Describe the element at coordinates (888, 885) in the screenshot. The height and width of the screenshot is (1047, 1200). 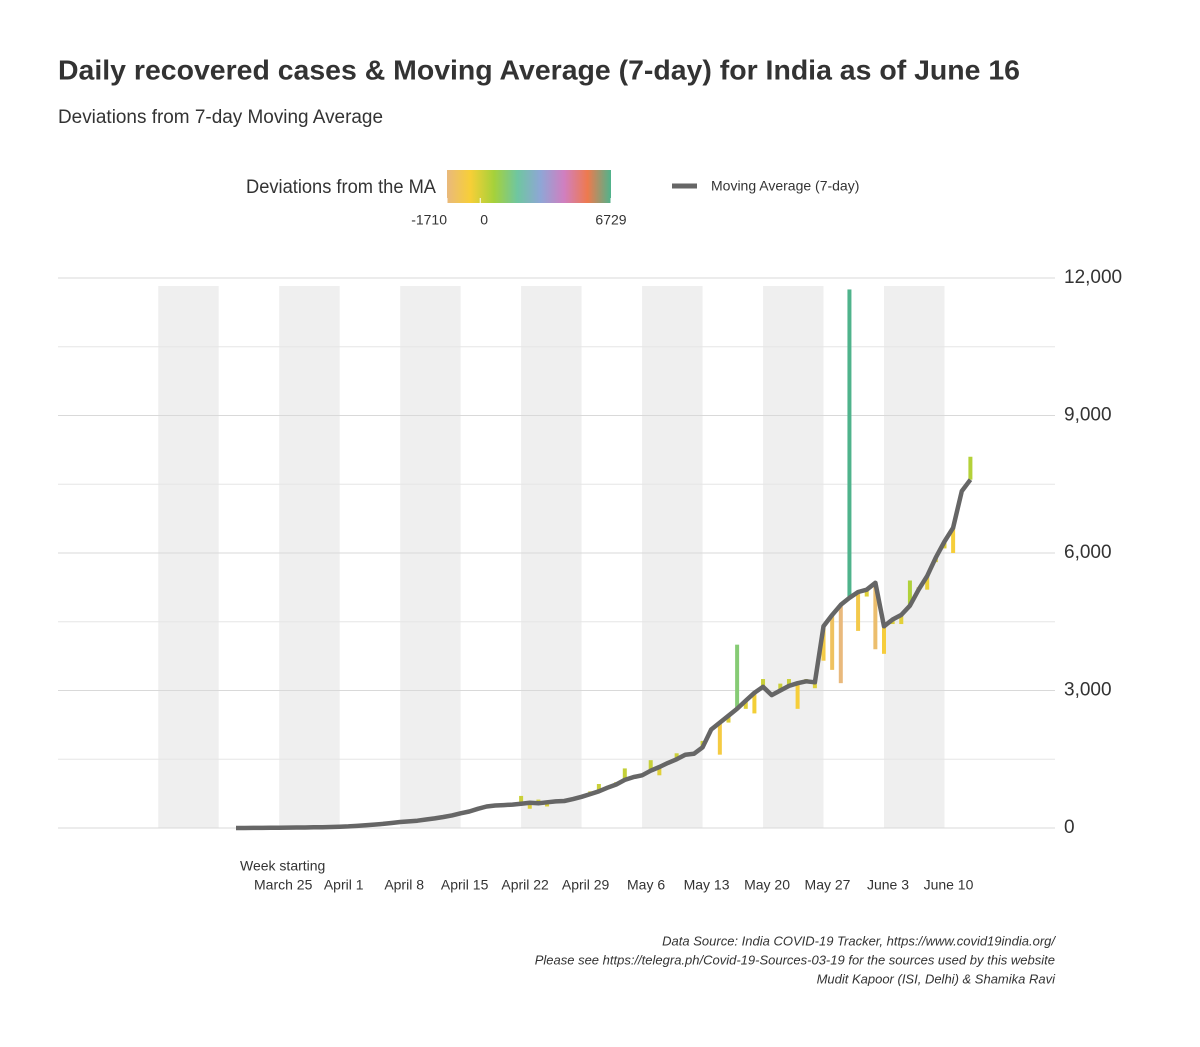
I see `x-tick-label: June 3` at that location.